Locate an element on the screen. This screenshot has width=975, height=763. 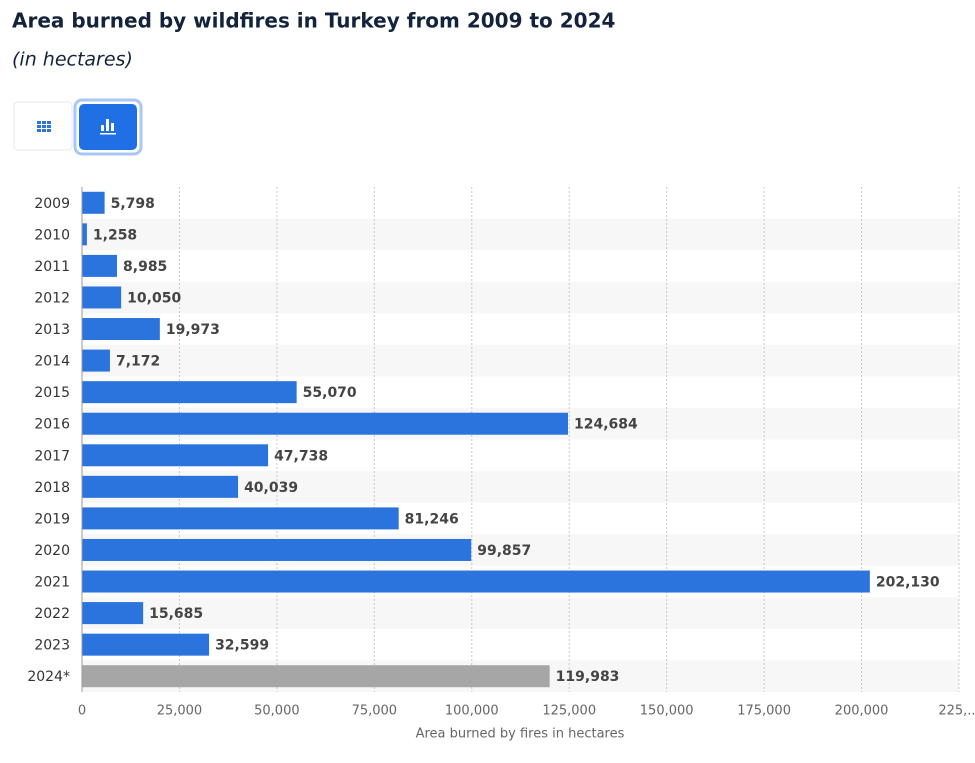
chart-icon is located at coordinates (108, 127).